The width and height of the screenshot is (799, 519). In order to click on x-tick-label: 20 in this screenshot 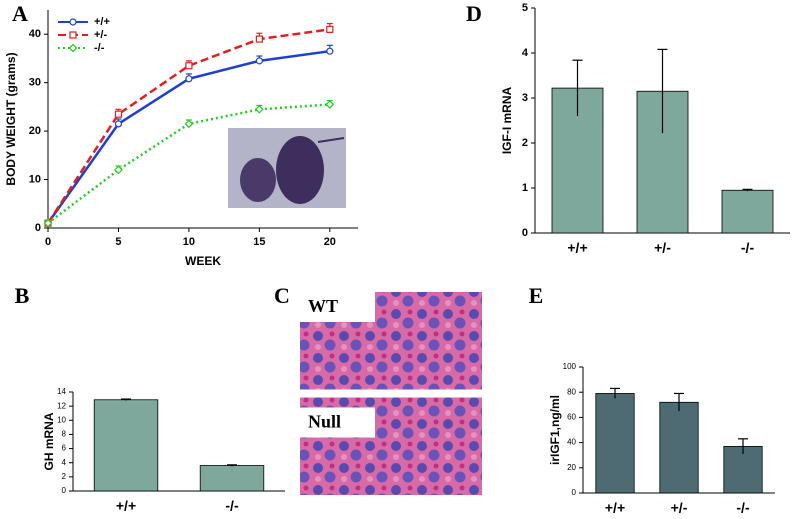, I will do `click(330, 242)`.